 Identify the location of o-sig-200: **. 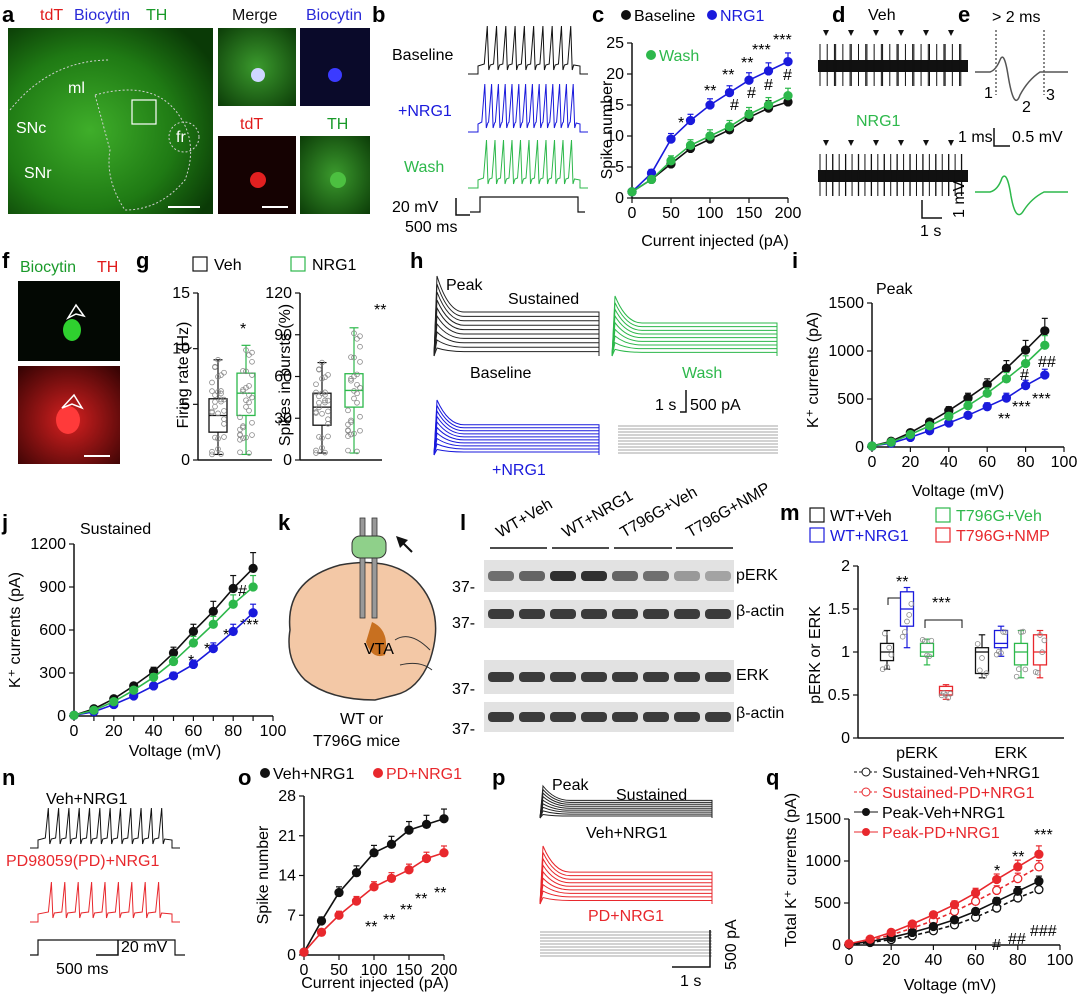
(440, 893).